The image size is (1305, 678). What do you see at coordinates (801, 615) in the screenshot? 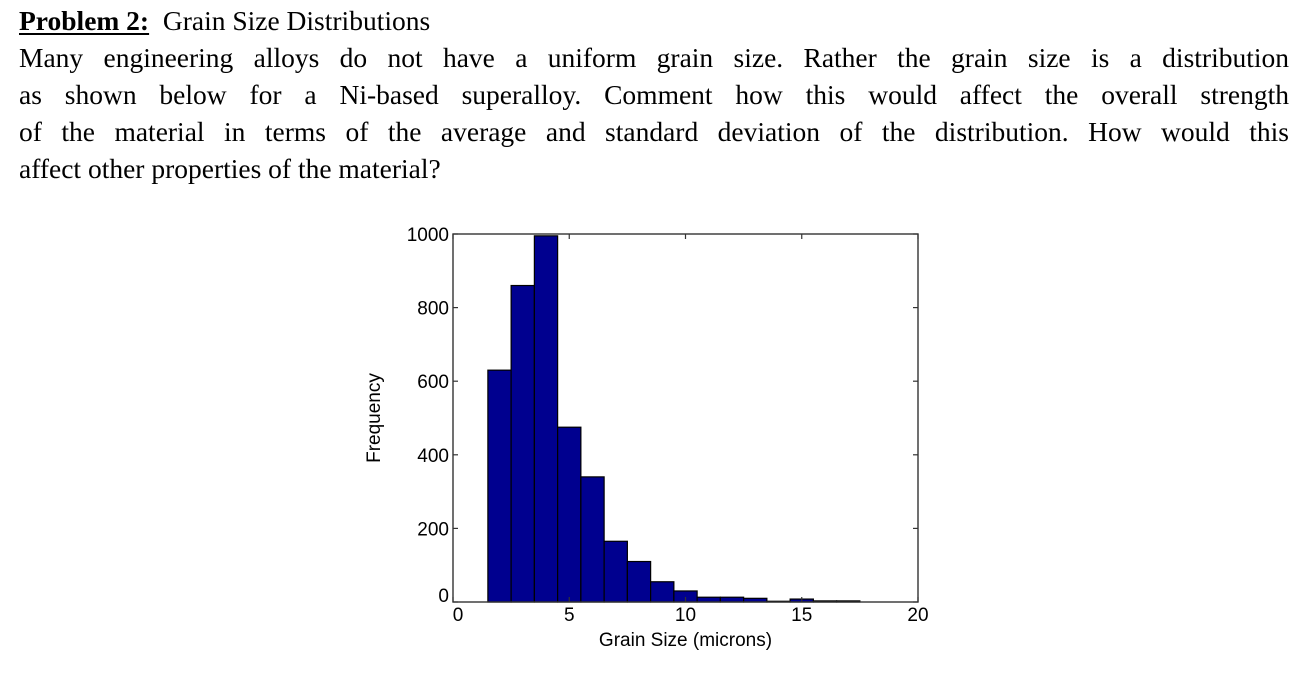
I see `x-tick-label: 15` at bounding box center [801, 615].